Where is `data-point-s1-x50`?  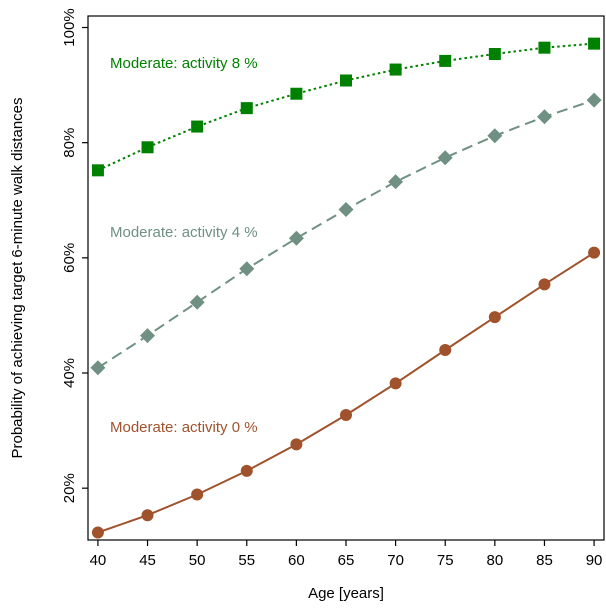 data-point-s1-x50 is located at coordinates (197, 302).